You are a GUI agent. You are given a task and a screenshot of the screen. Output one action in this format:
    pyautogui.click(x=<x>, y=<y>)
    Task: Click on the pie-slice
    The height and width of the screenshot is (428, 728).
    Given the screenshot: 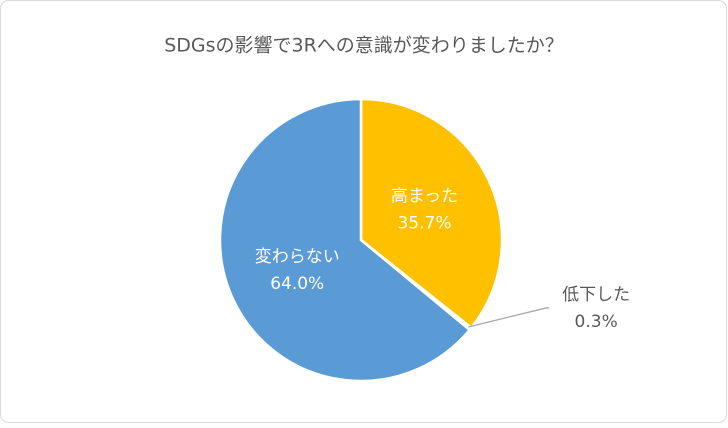 What is the action you would take?
    pyautogui.click(x=431, y=213)
    